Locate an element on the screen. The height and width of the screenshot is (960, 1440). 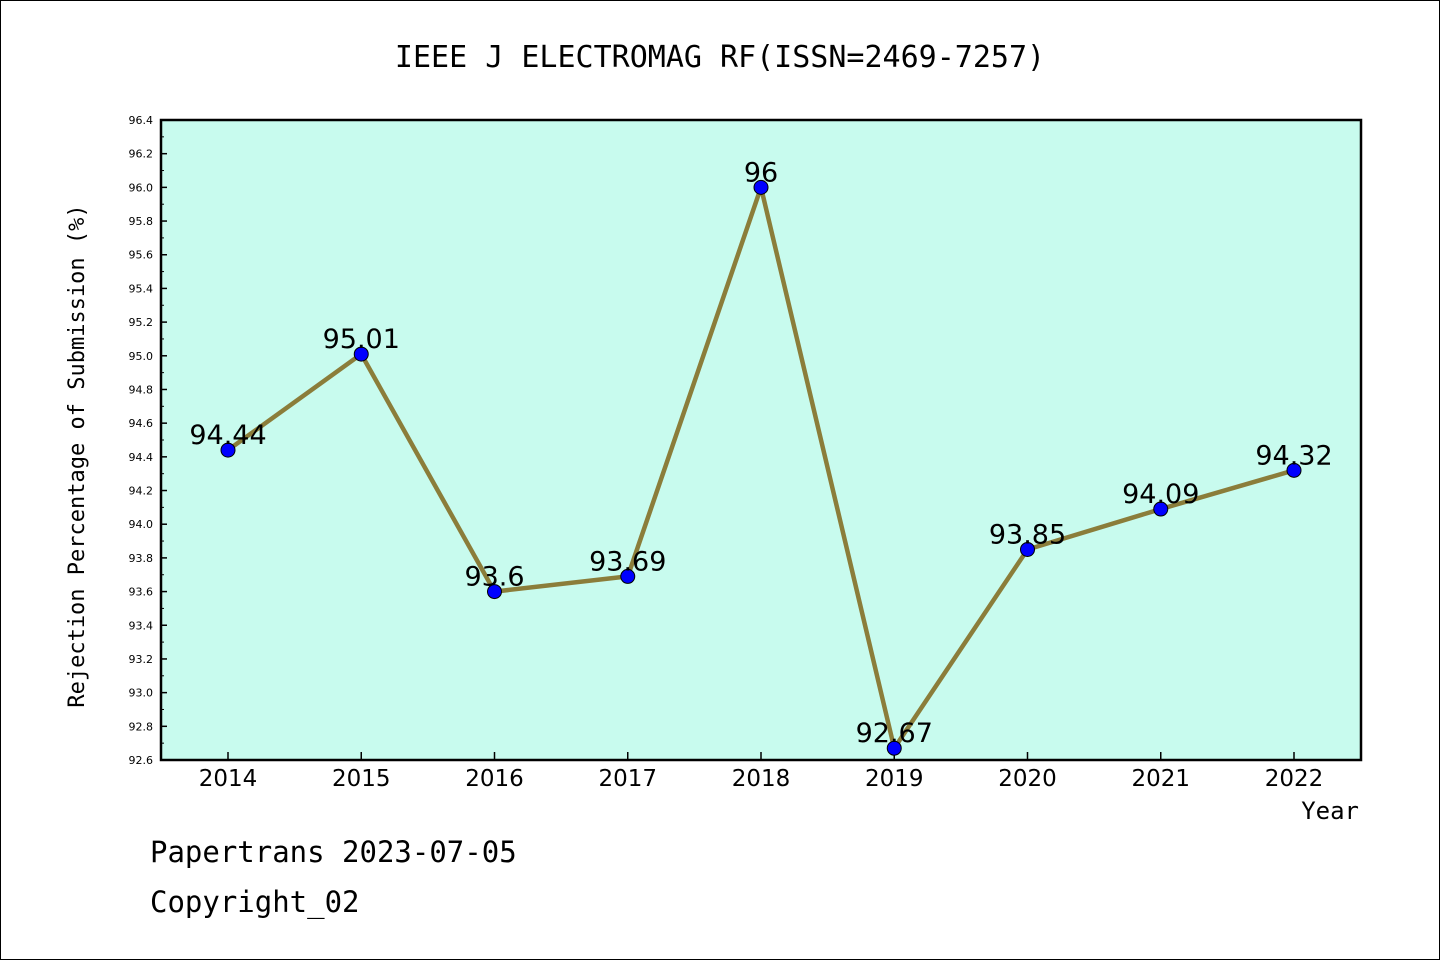
data-label: 93.69 is located at coordinates (627, 561).